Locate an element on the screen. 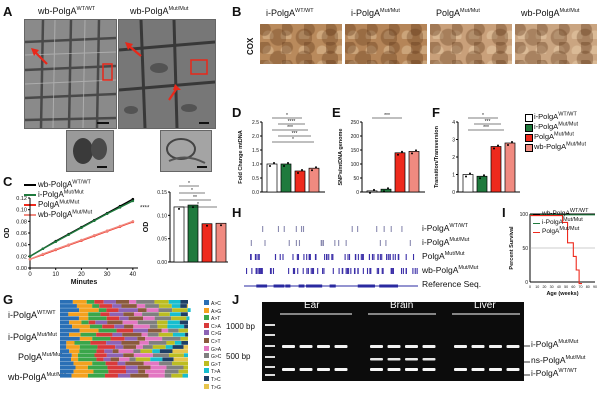 The image size is (600, 400). y-tick-label: 2.0 is located at coordinates (255, 137).